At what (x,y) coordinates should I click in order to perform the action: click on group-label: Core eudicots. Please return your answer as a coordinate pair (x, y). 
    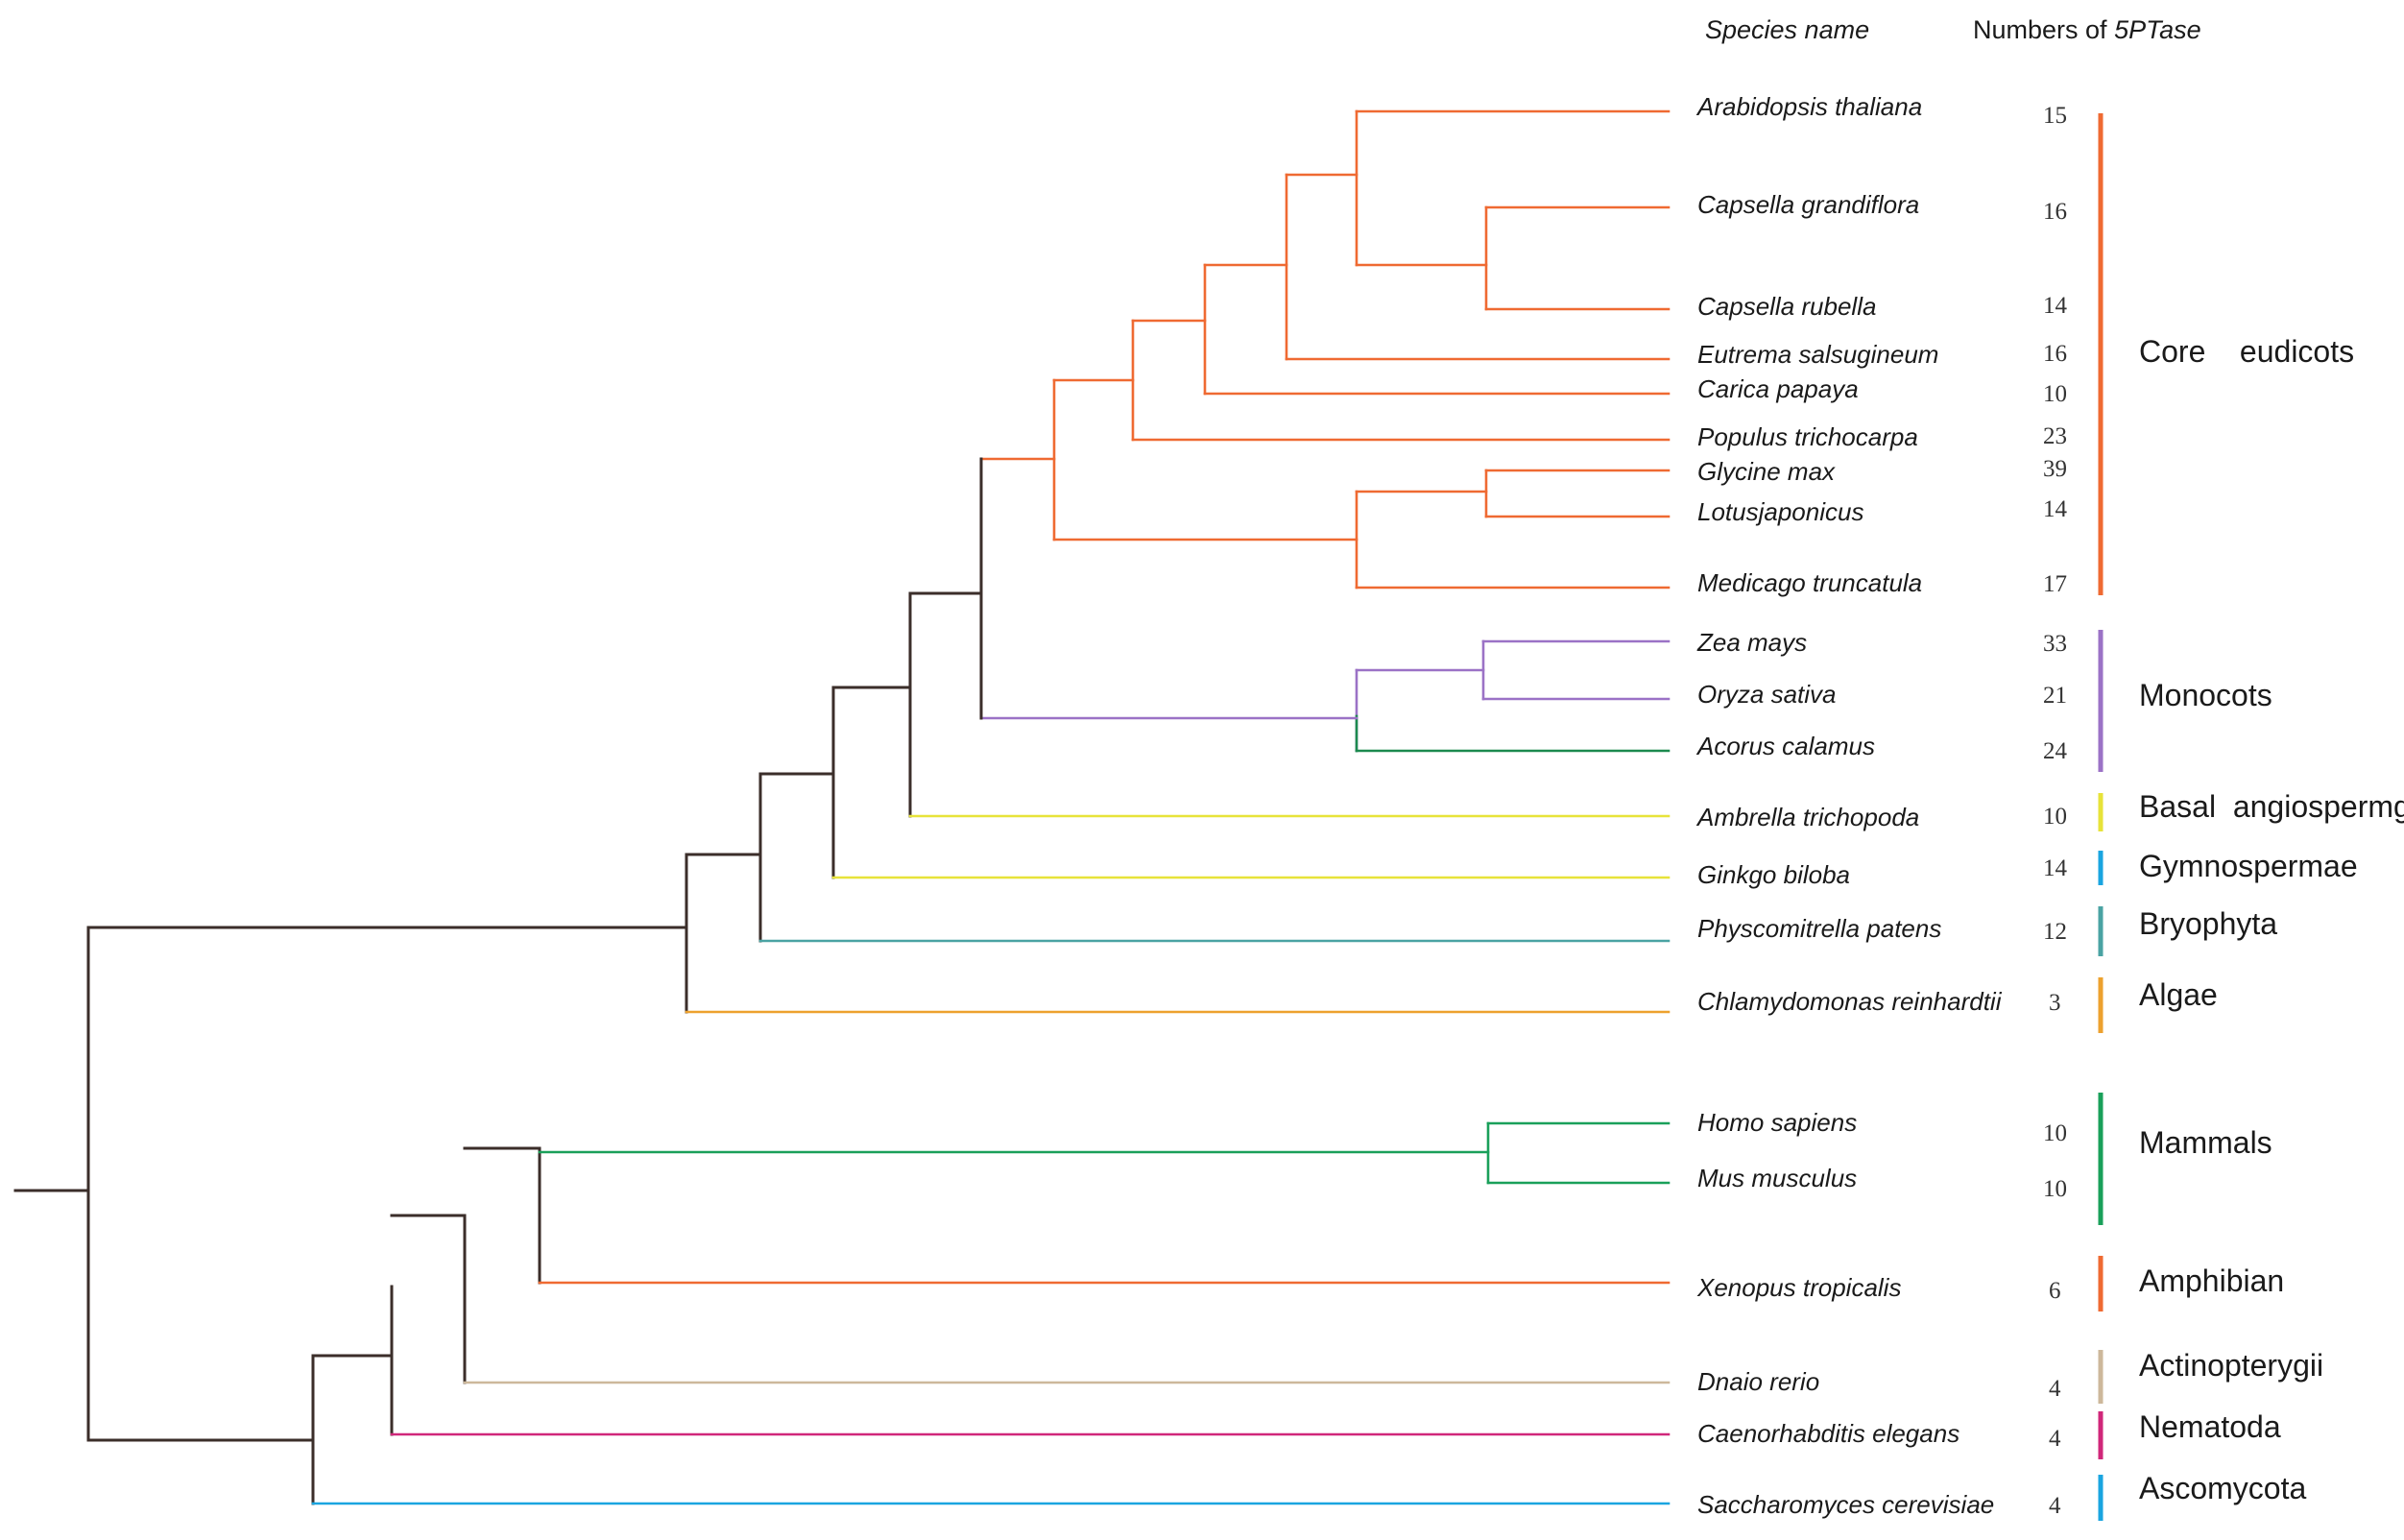
    Looking at the image, I should click on (2247, 351).